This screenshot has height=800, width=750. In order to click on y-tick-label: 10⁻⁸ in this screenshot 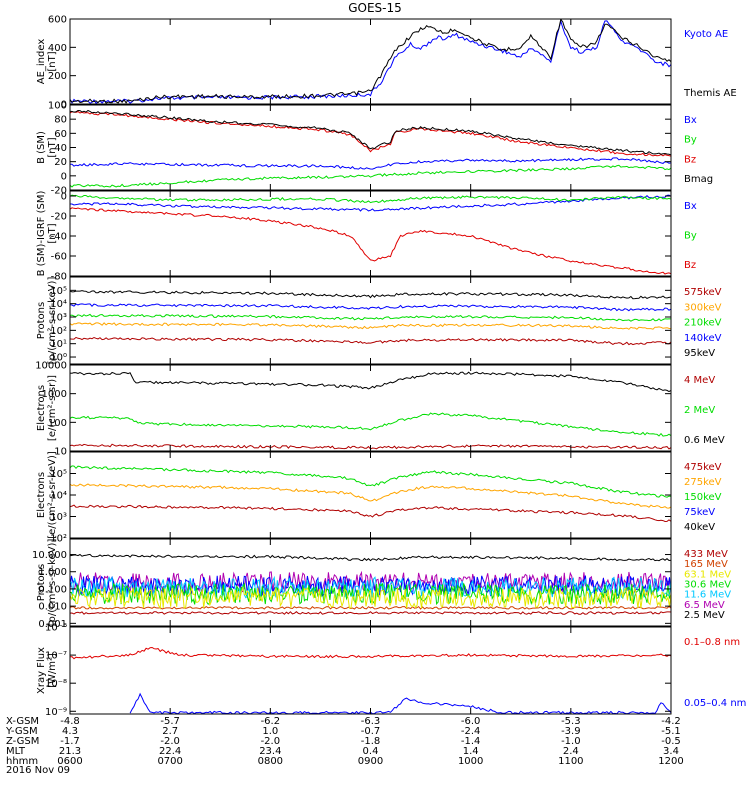, I will do `click(56, 684)`.